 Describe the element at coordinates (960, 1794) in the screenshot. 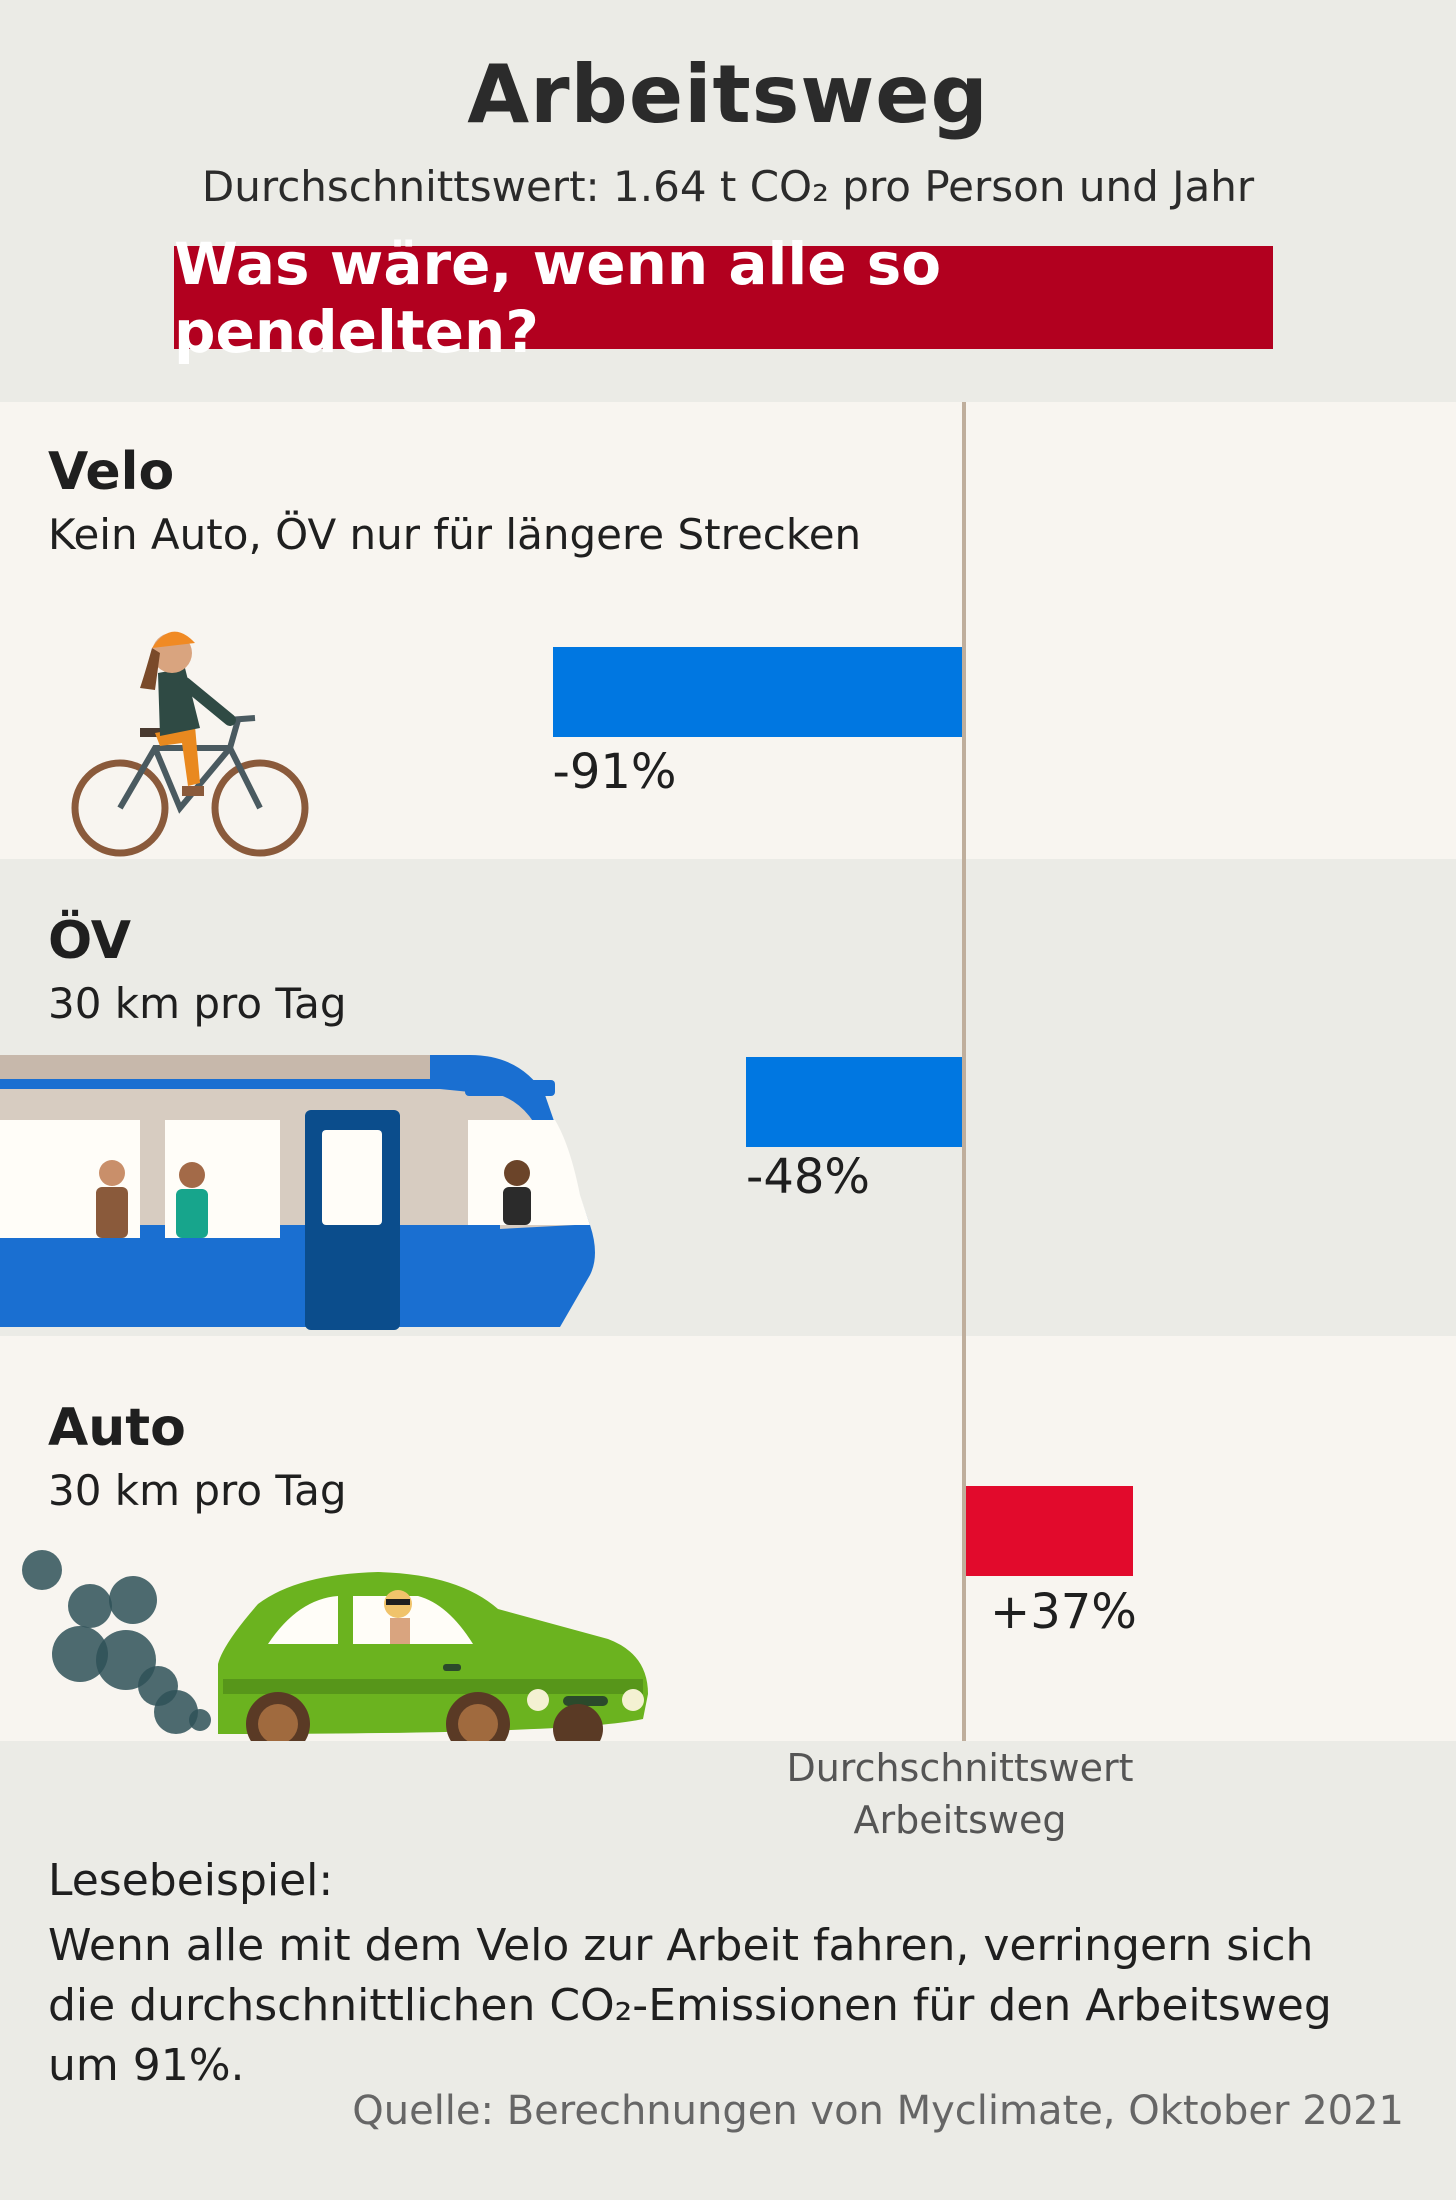

I see `baseline-label: Durchschnittswert Arbeitsweg` at that location.